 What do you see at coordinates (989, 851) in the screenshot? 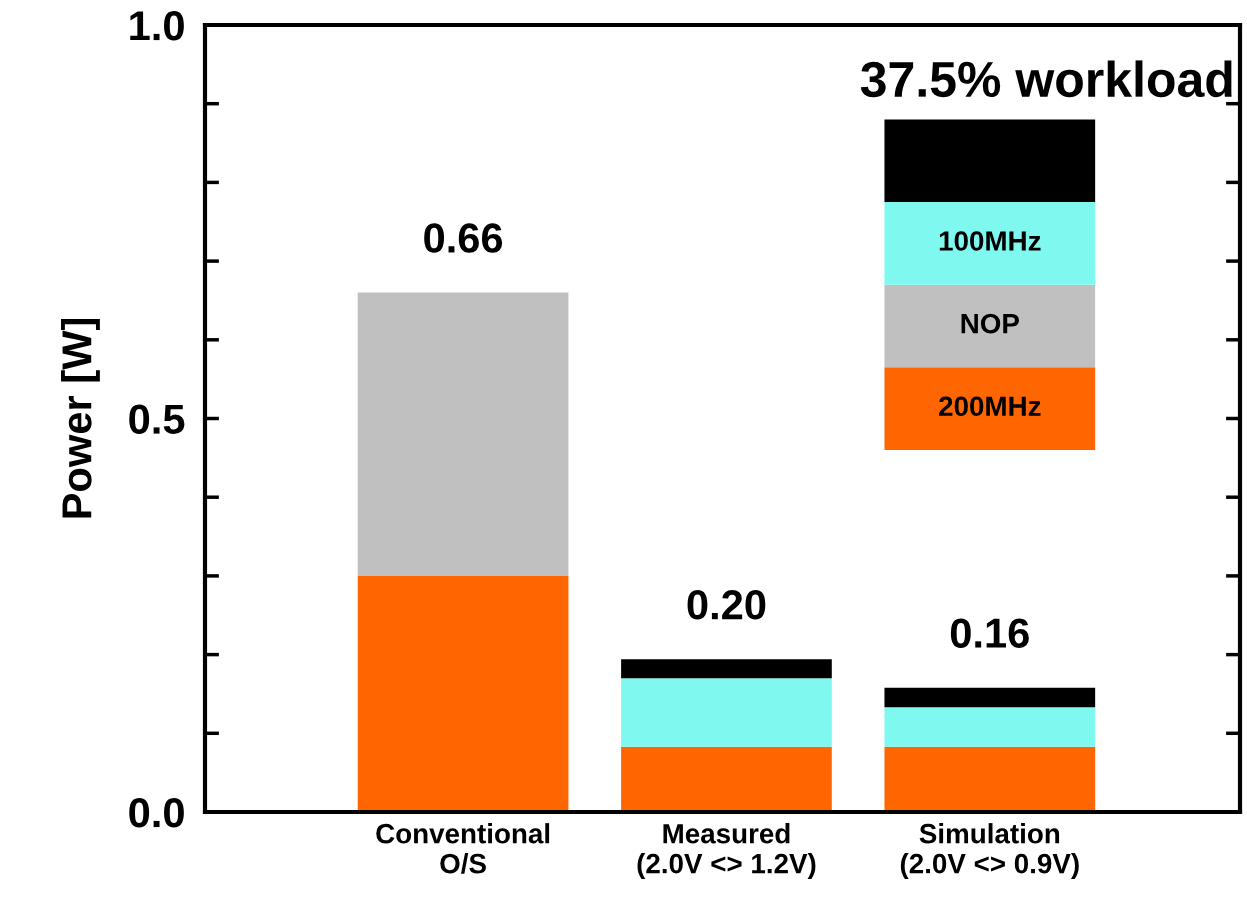
I see `x-tick-label: Simulation (2.0V <> 0.9V)` at bounding box center [989, 851].